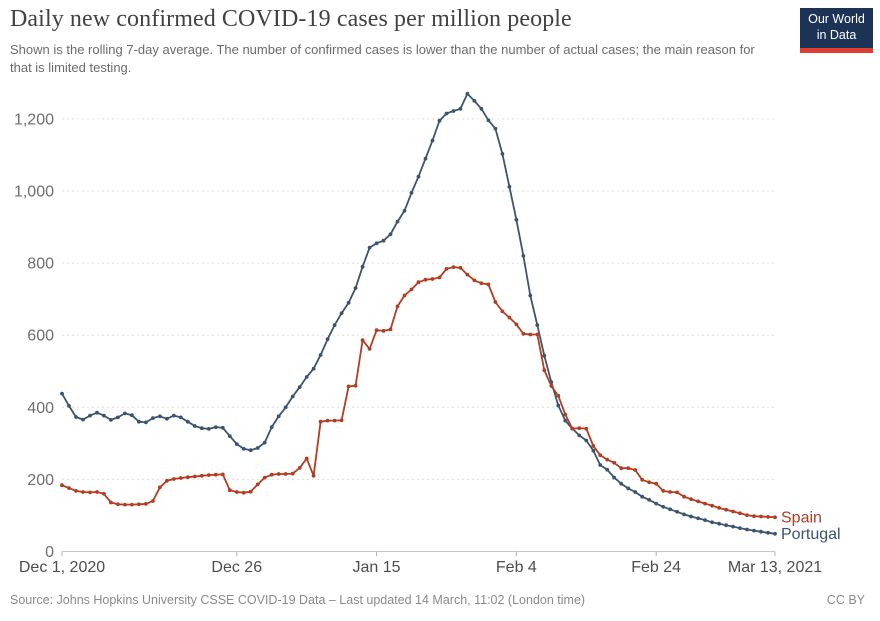  I want to click on series-end-label-spain: Spain, so click(801, 517).